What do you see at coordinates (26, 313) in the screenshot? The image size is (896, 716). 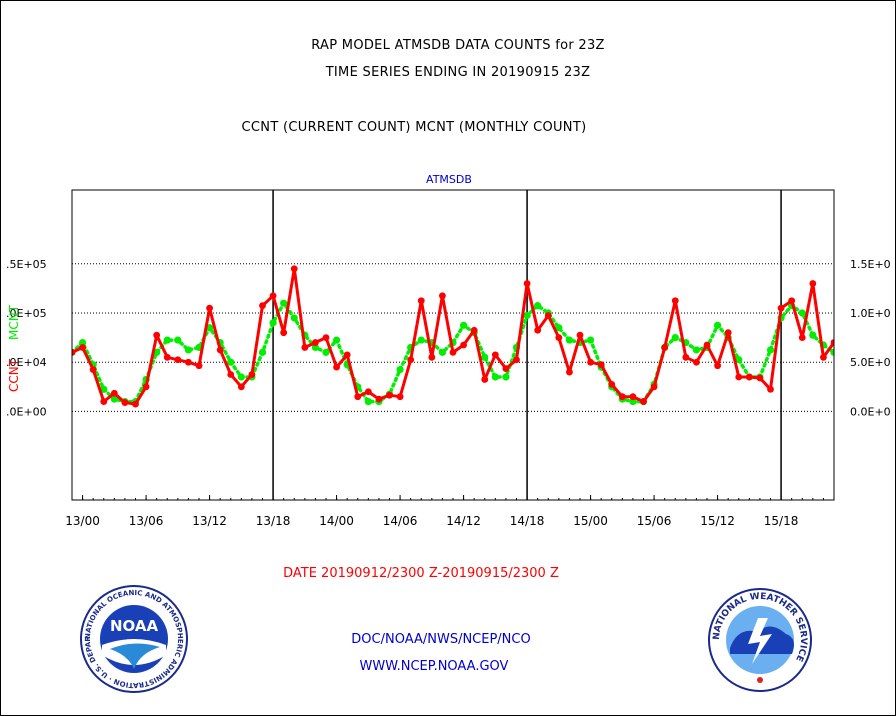 I see `y-tick-label-left: .0E+05` at bounding box center [26, 313].